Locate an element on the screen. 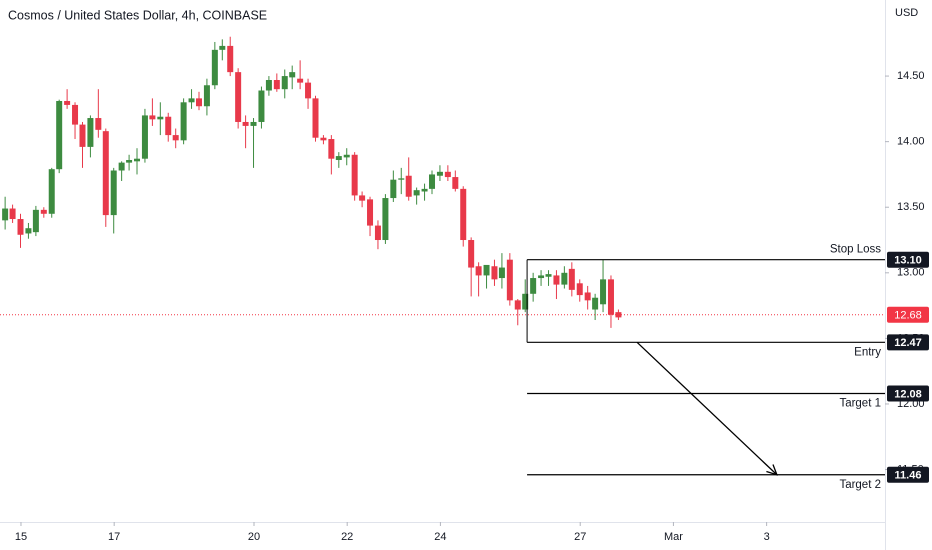 This screenshot has height=550, width=932. x-tick-label: 27 is located at coordinates (580, 537).